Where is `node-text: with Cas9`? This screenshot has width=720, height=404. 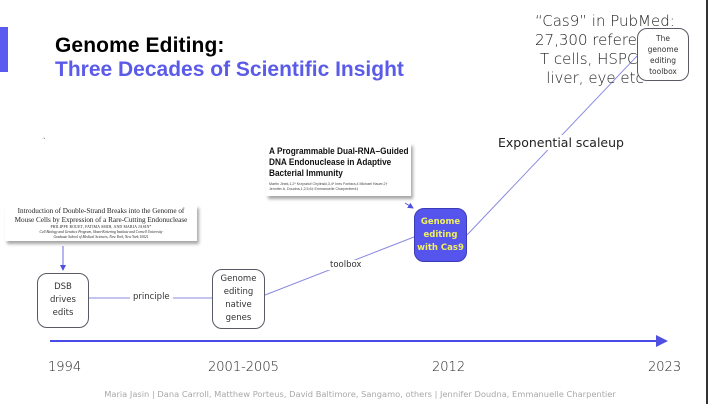 node-text: with Cas9 is located at coordinates (440, 247).